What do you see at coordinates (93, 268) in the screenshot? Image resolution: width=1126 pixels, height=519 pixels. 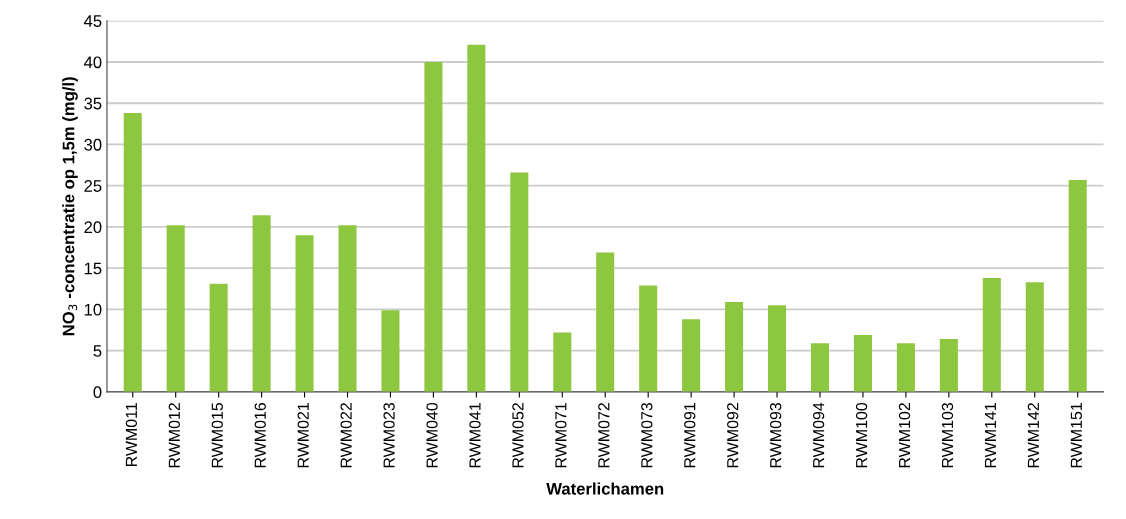 I see `y-tick-label: 15` at bounding box center [93, 268].